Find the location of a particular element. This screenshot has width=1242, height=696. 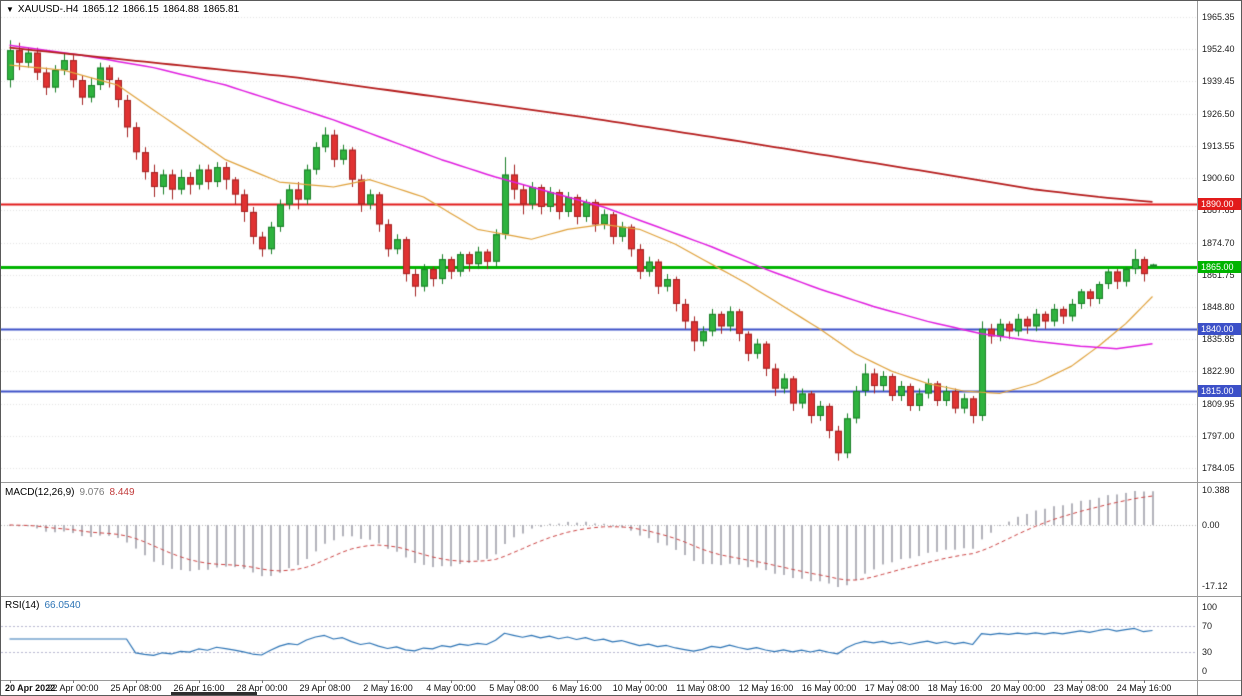

macd-axis-label-zero: 0.00 is located at coordinates (1211, 524).